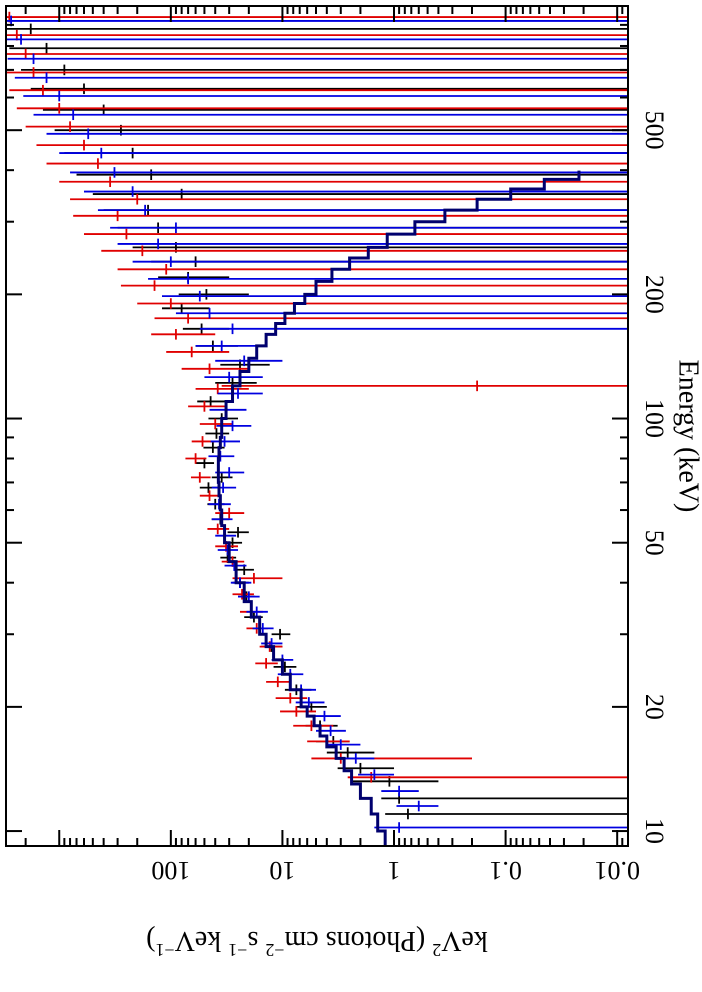 Image resolution: width=702 pixels, height=992 pixels. What do you see at coordinates (617, 870) in the screenshot?
I see `flux-tick-label: 0.01` at bounding box center [617, 870].